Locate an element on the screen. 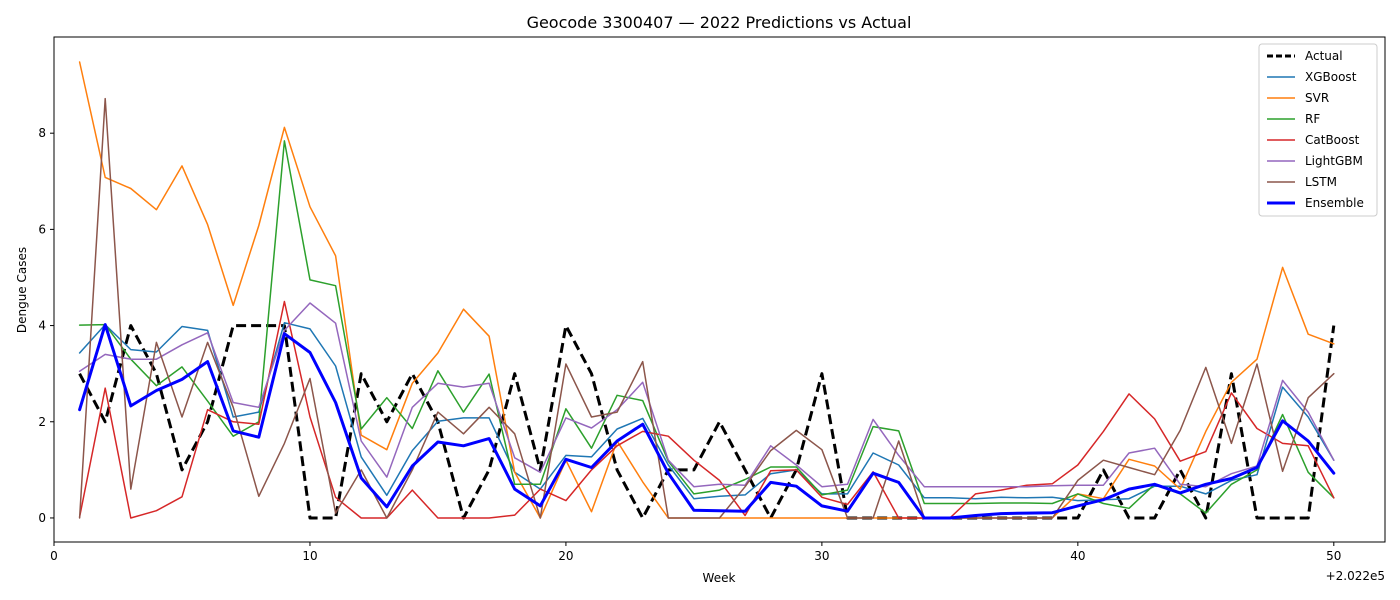  y-tick-label: 8 is located at coordinates (42, 133).